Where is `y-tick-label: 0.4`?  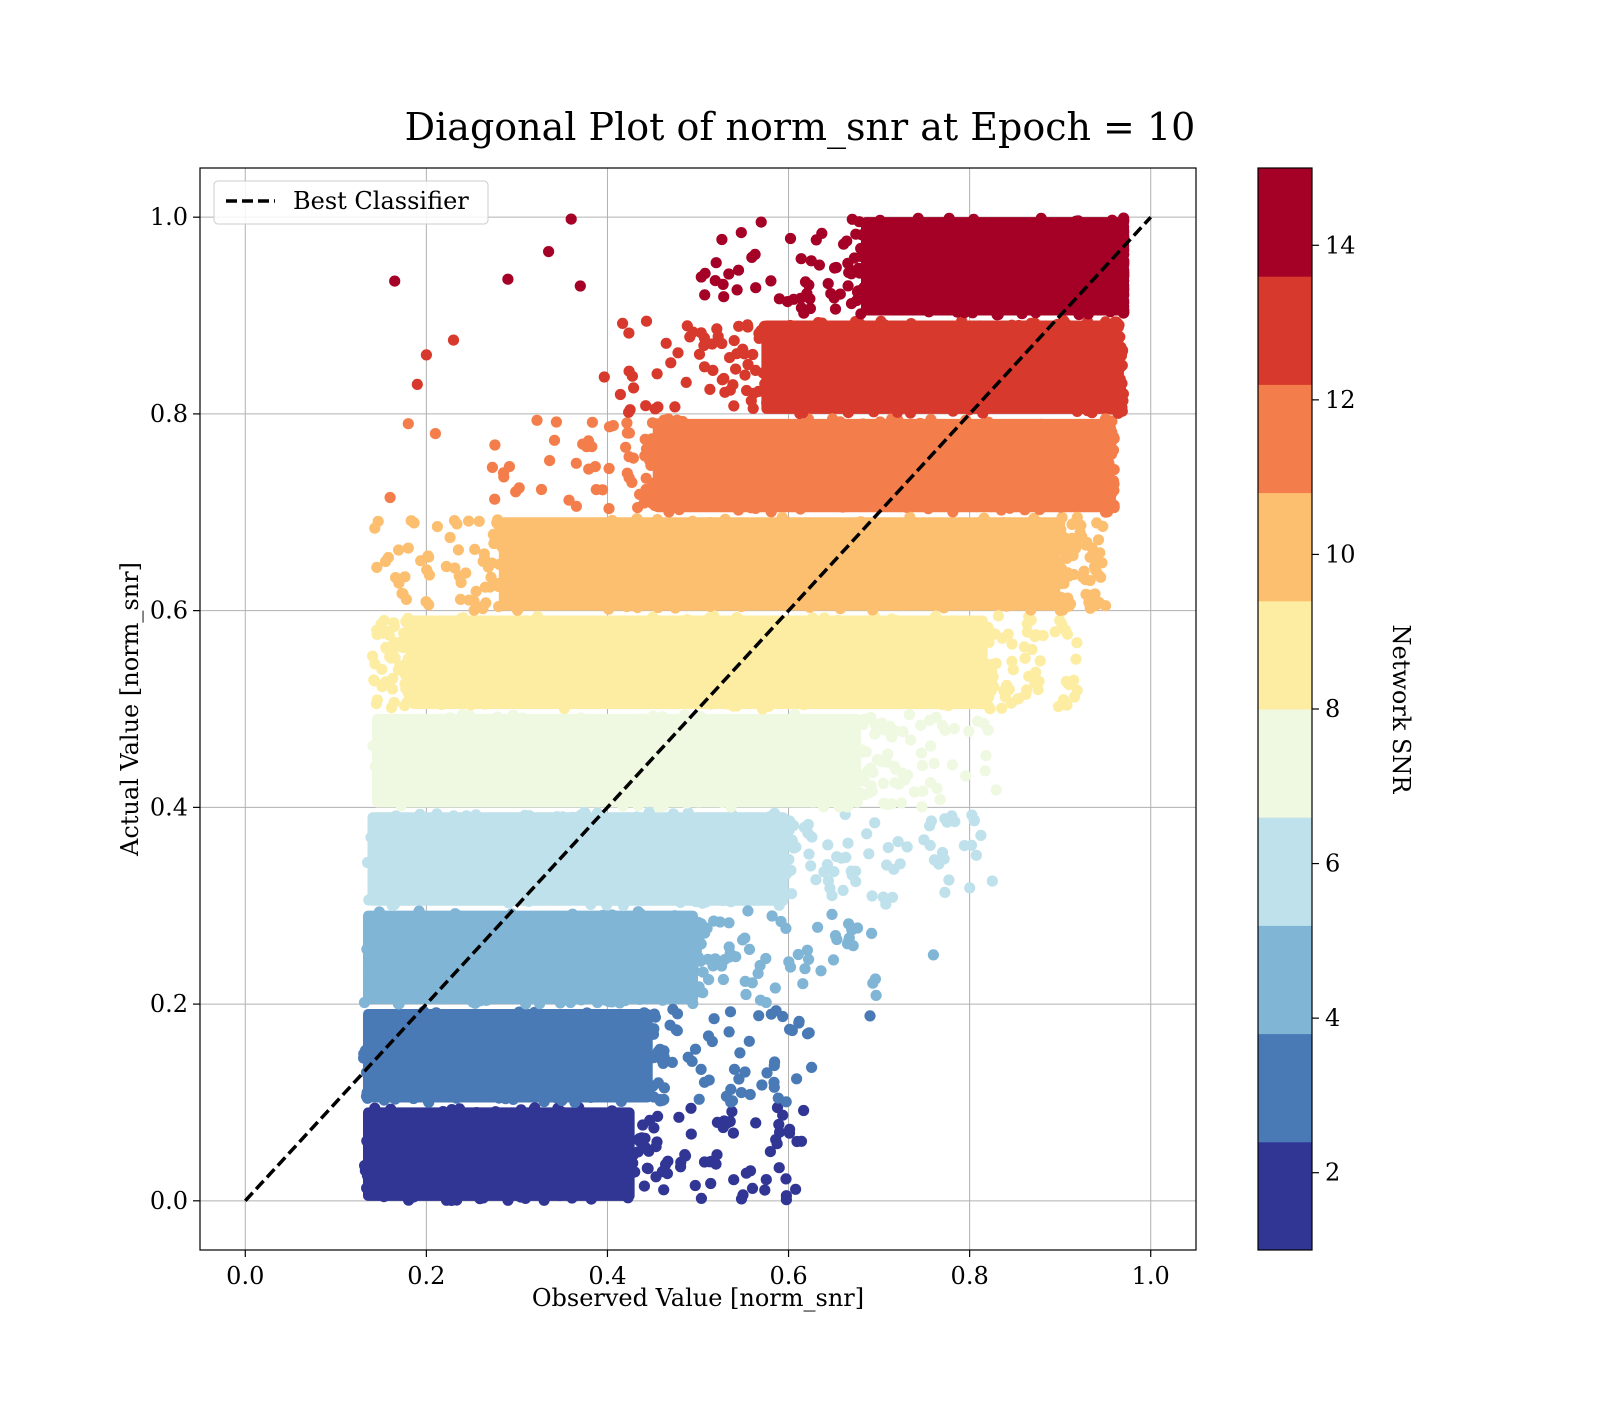 y-tick-label: 0.4 is located at coordinates (169, 807).